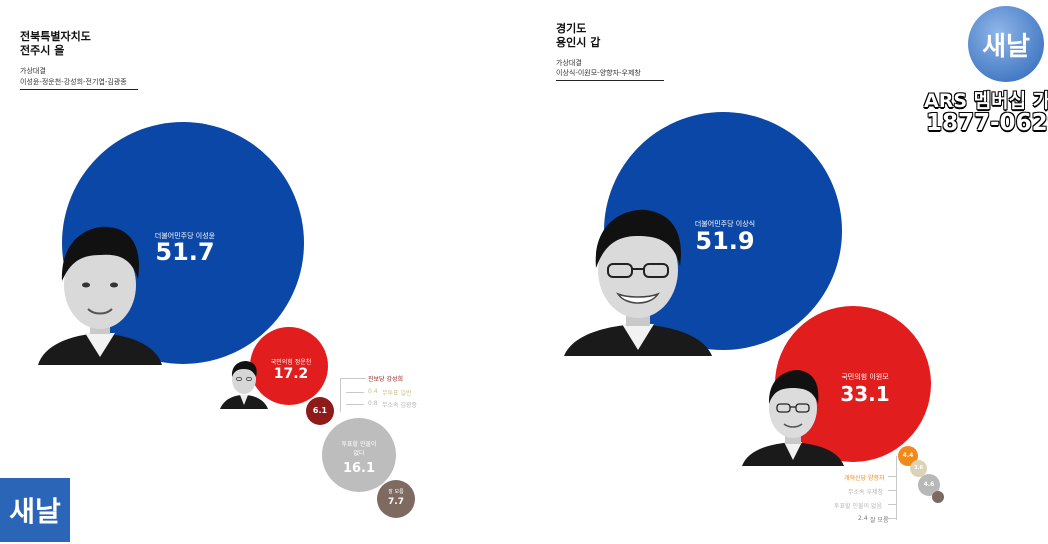 The width and height of the screenshot is (1048, 544). What do you see at coordinates (42, 50) in the screenshot?
I see `chart-title-line2: 전주시 을` at bounding box center [42, 50].